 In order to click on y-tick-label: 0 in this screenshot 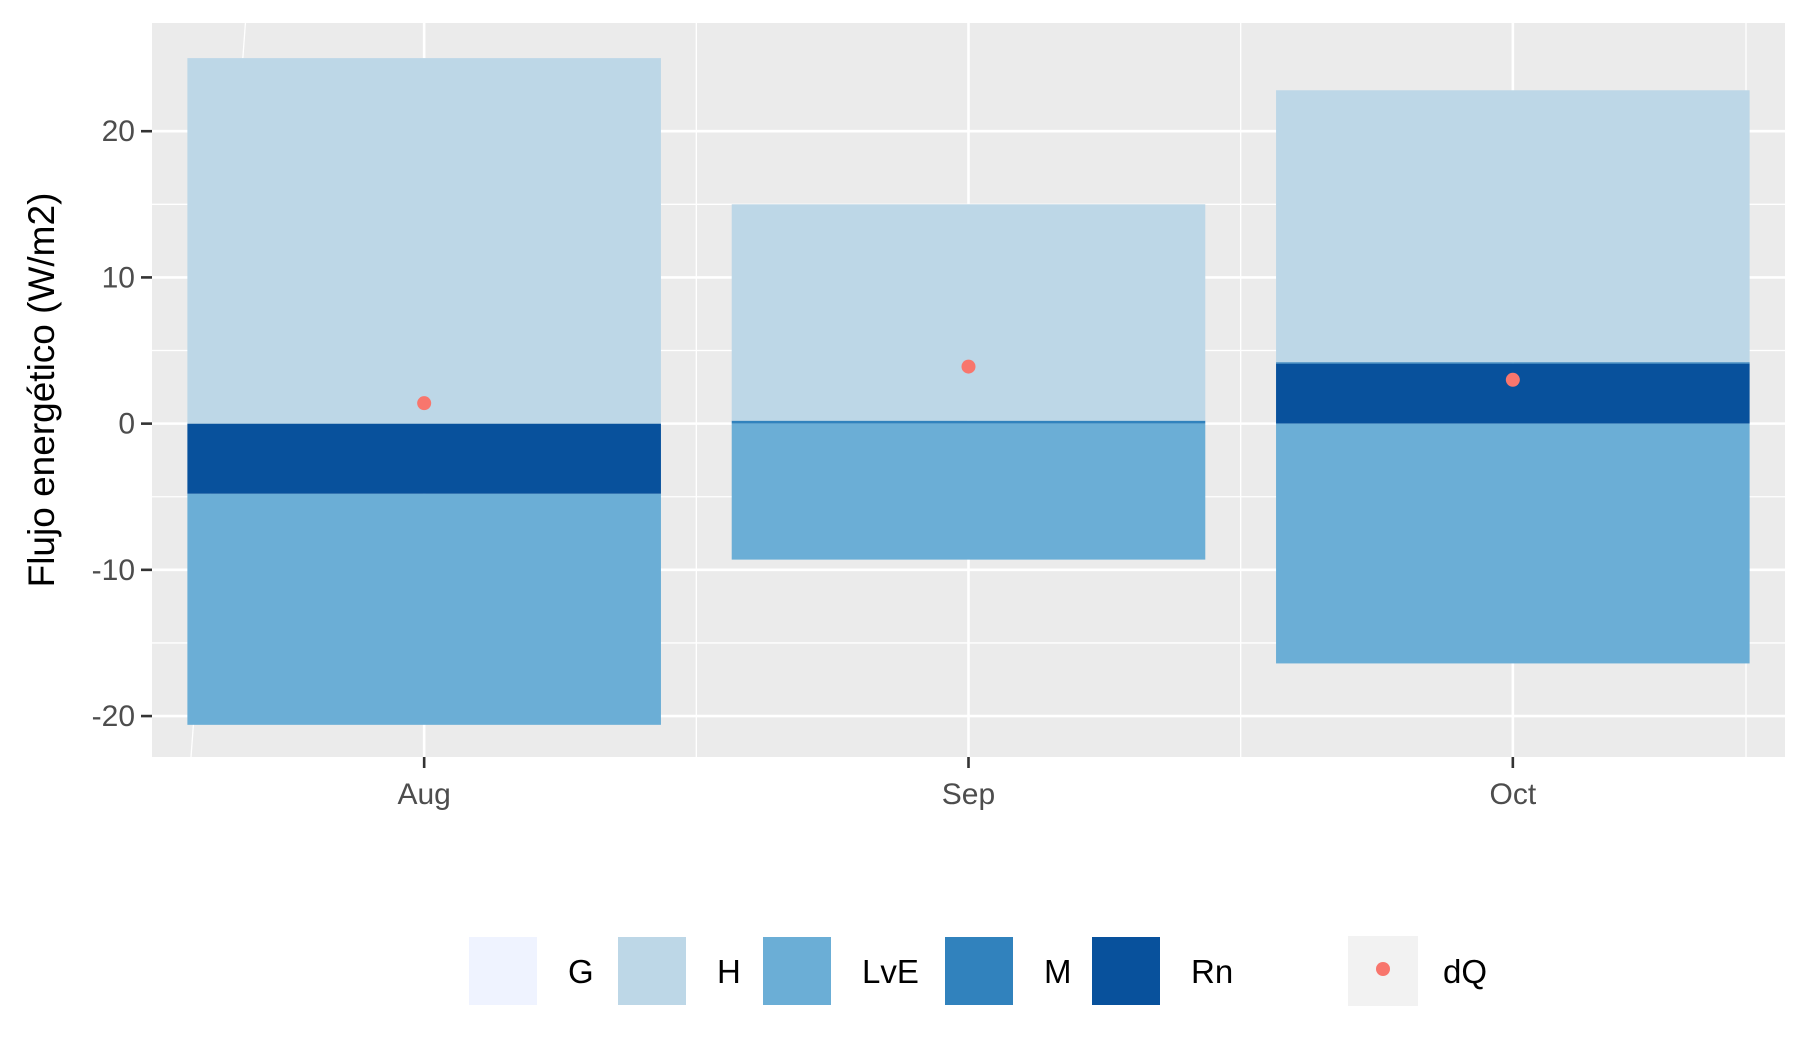, I will do `click(126, 424)`.